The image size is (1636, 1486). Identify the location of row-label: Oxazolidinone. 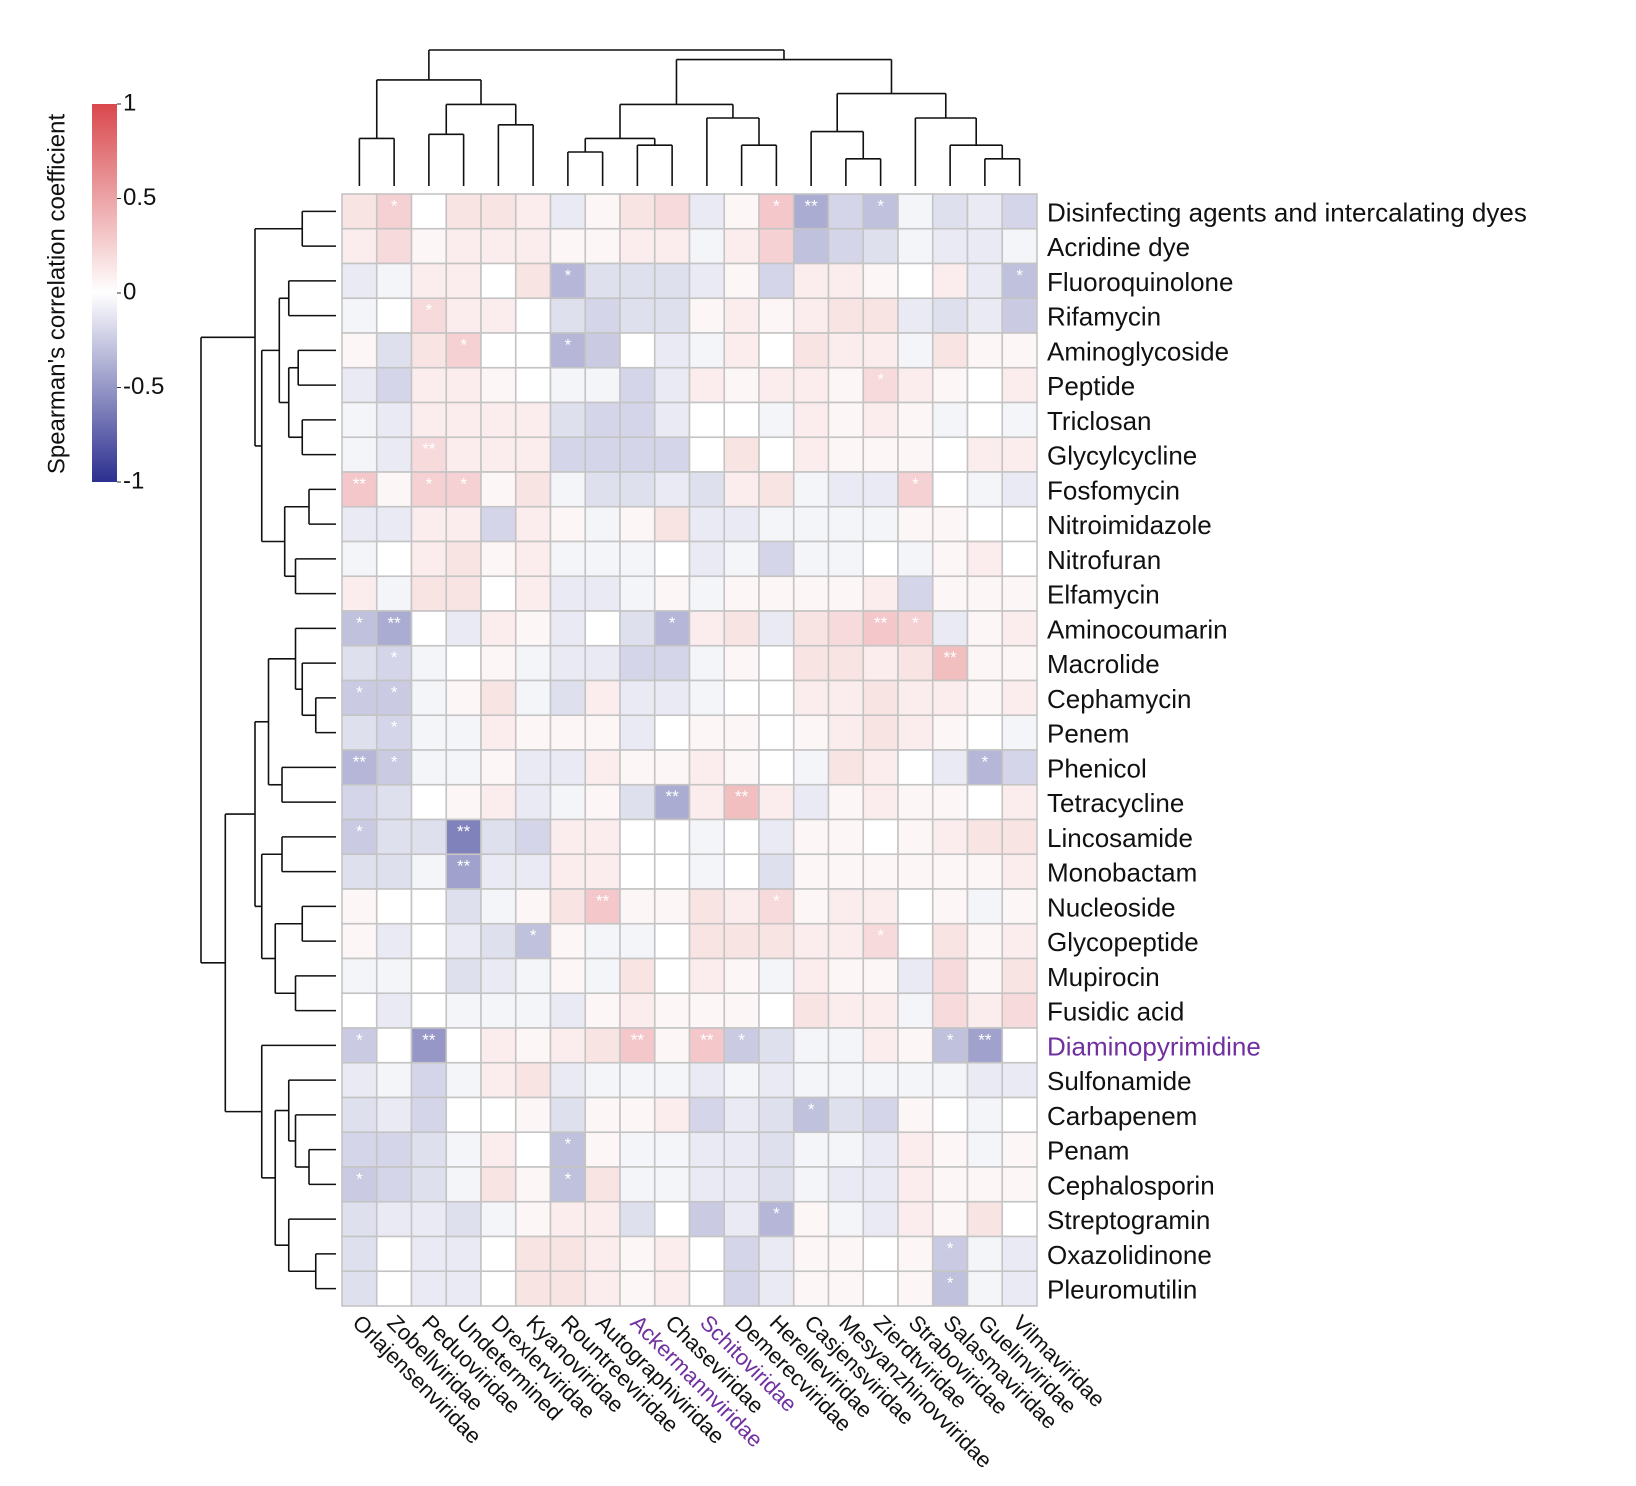
(1129, 1255).